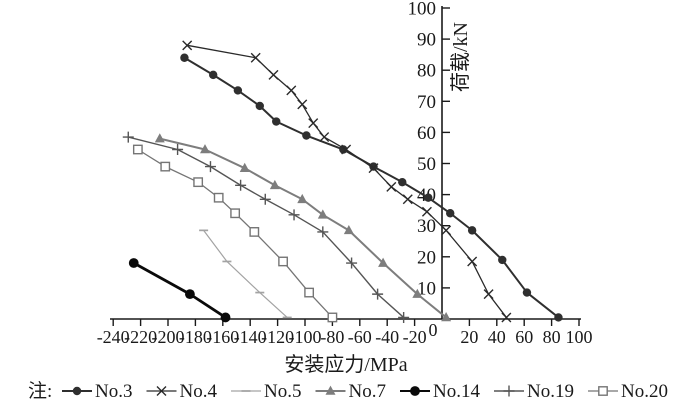  Describe the element at coordinates (426, 226) in the screenshot. I see `y-tick-label: 30` at that location.